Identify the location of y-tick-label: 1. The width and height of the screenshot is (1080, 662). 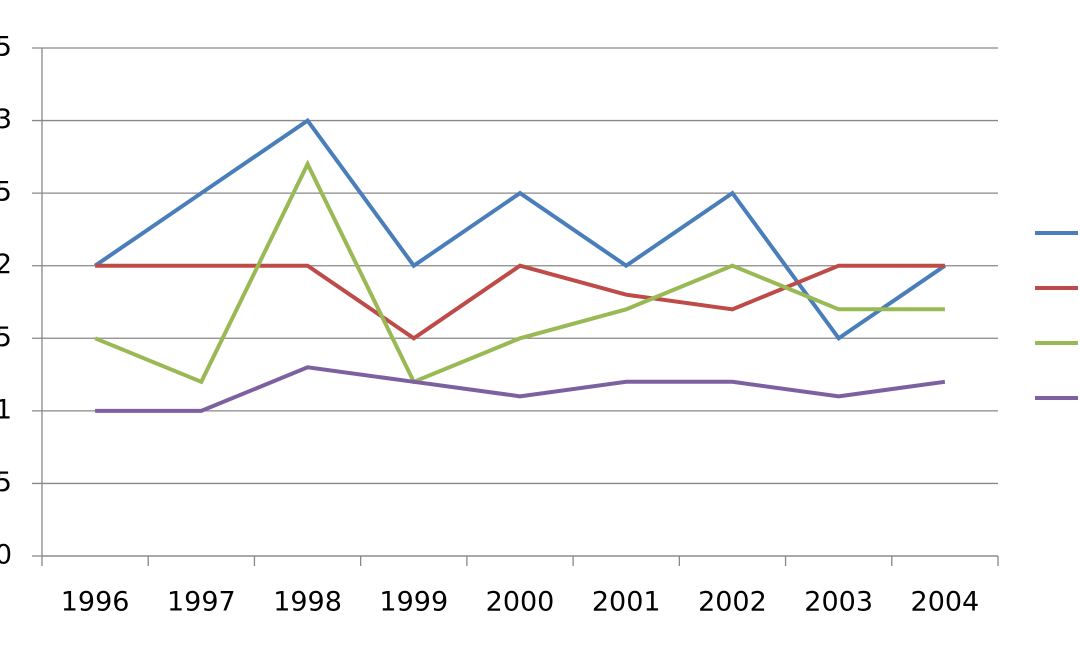
(6, 409).